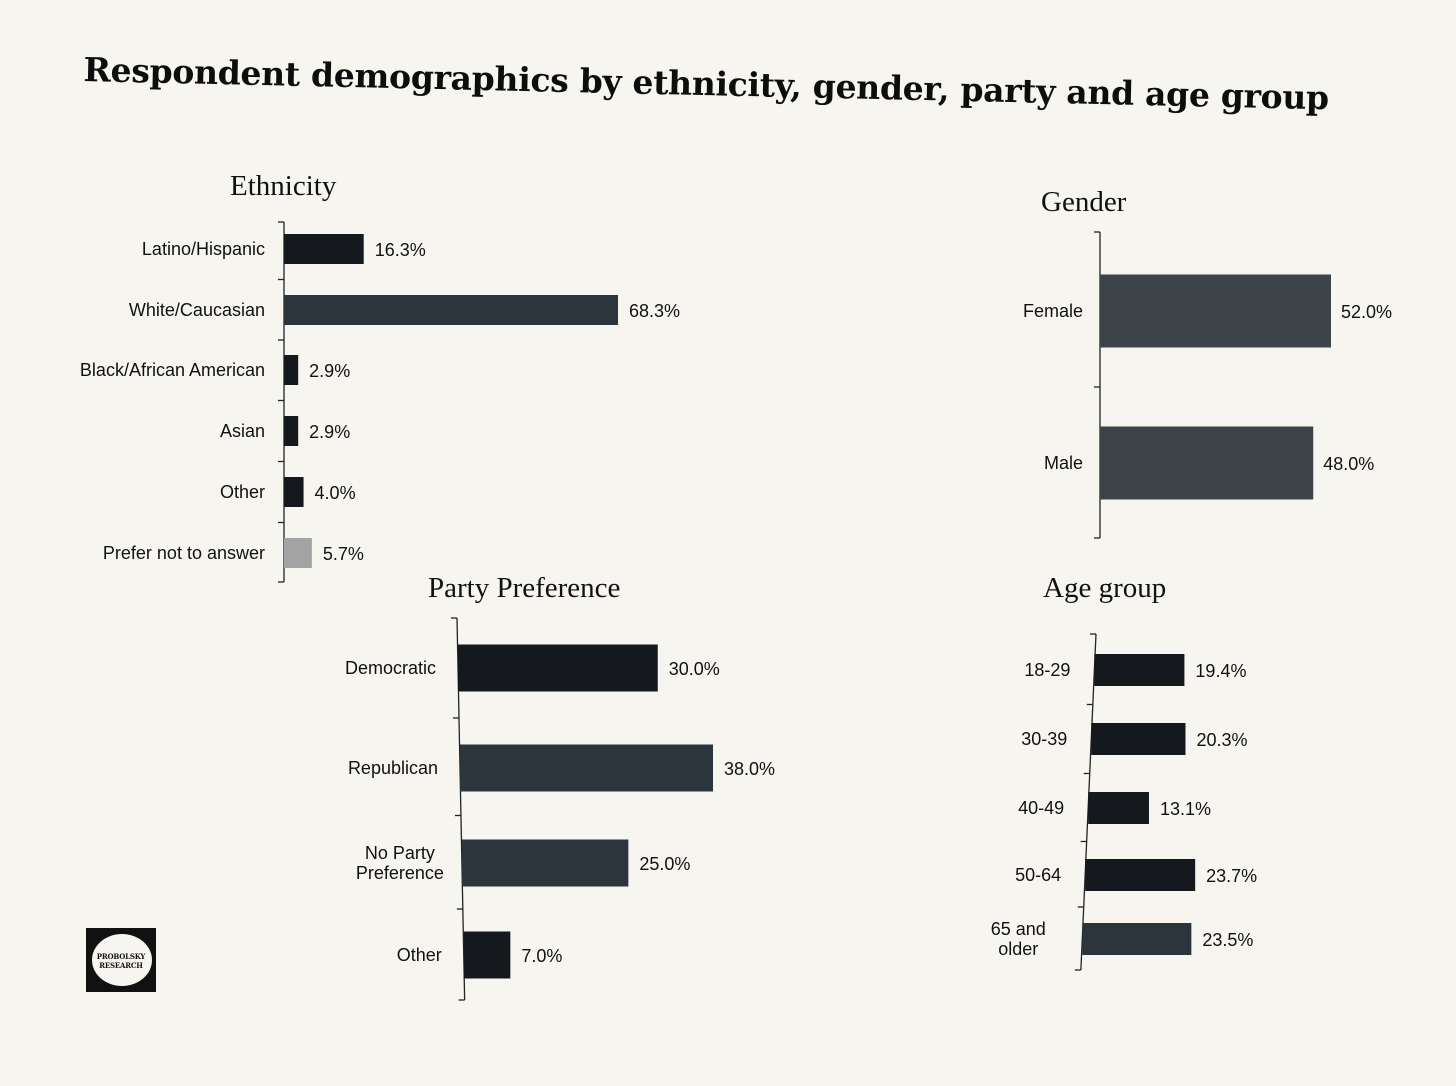 The image size is (1456, 1086). I want to click on age-value-label: 20.3%, so click(1221, 740).